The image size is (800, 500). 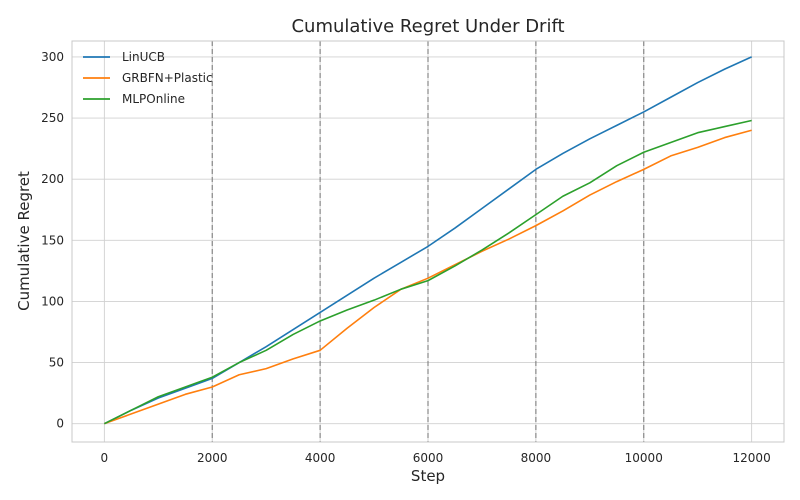 I want to click on x-tick-label: 12000, so click(x=752, y=458).